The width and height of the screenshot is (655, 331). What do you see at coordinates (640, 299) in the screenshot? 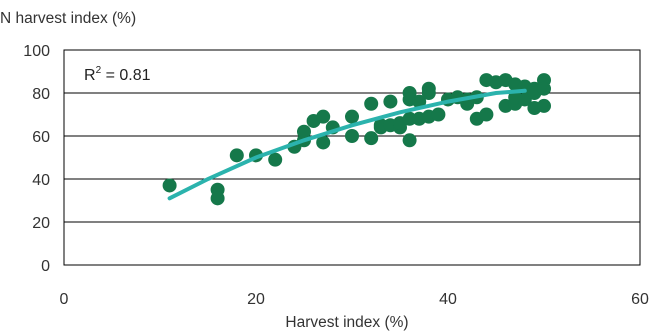
I see `x-tick-label-60: 60` at bounding box center [640, 299].